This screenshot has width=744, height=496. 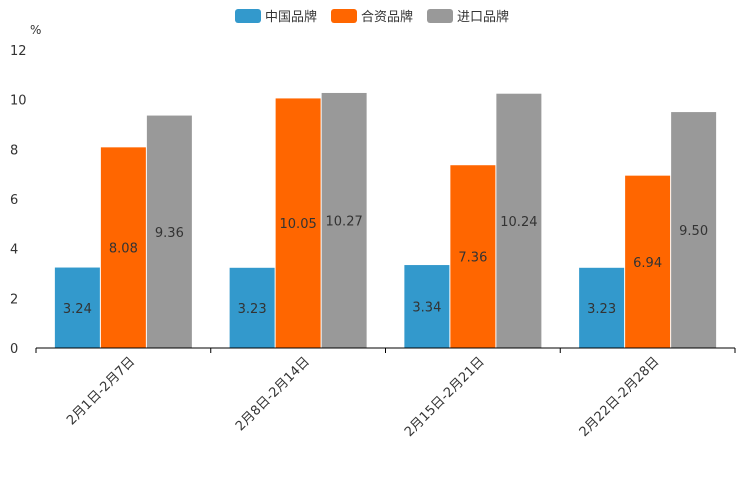 I want to click on legend-item-imported-brand: 进口品牌, so click(x=468, y=15).